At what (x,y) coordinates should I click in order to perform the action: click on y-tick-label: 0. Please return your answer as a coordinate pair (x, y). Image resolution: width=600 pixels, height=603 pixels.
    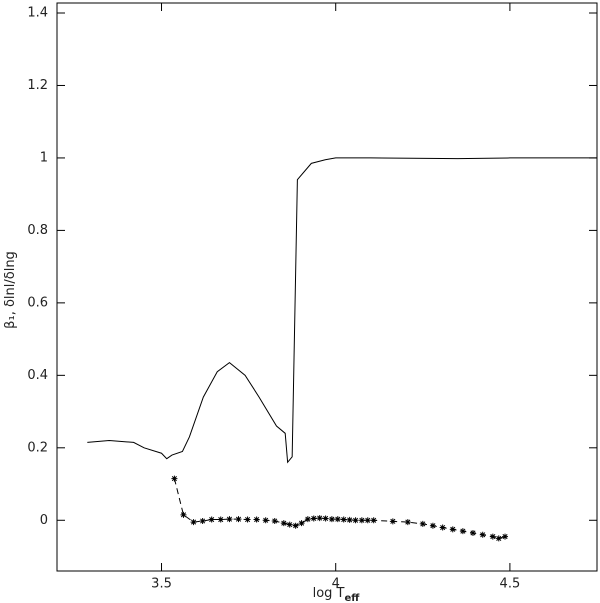
    Looking at the image, I should click on (44, 520).